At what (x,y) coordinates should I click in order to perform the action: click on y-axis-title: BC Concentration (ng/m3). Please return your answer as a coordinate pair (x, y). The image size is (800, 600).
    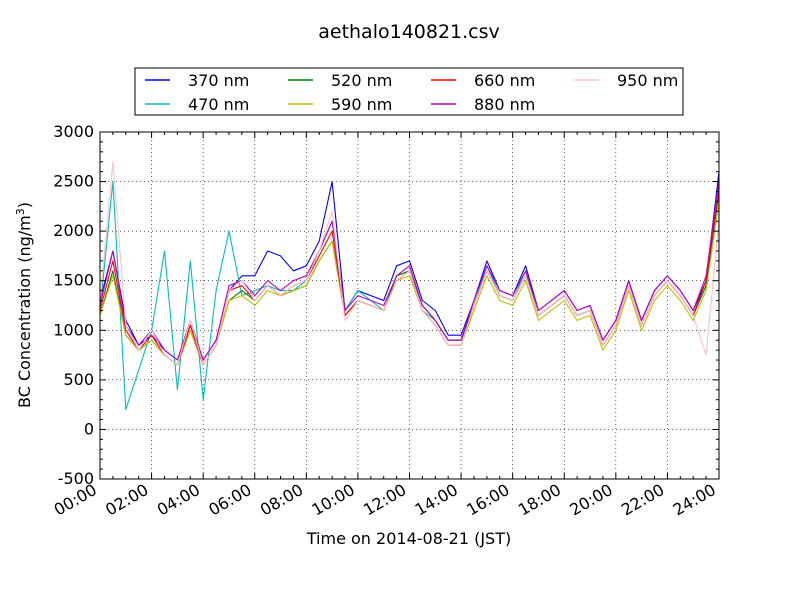
    Looking at the image, I should click on (24, 305).